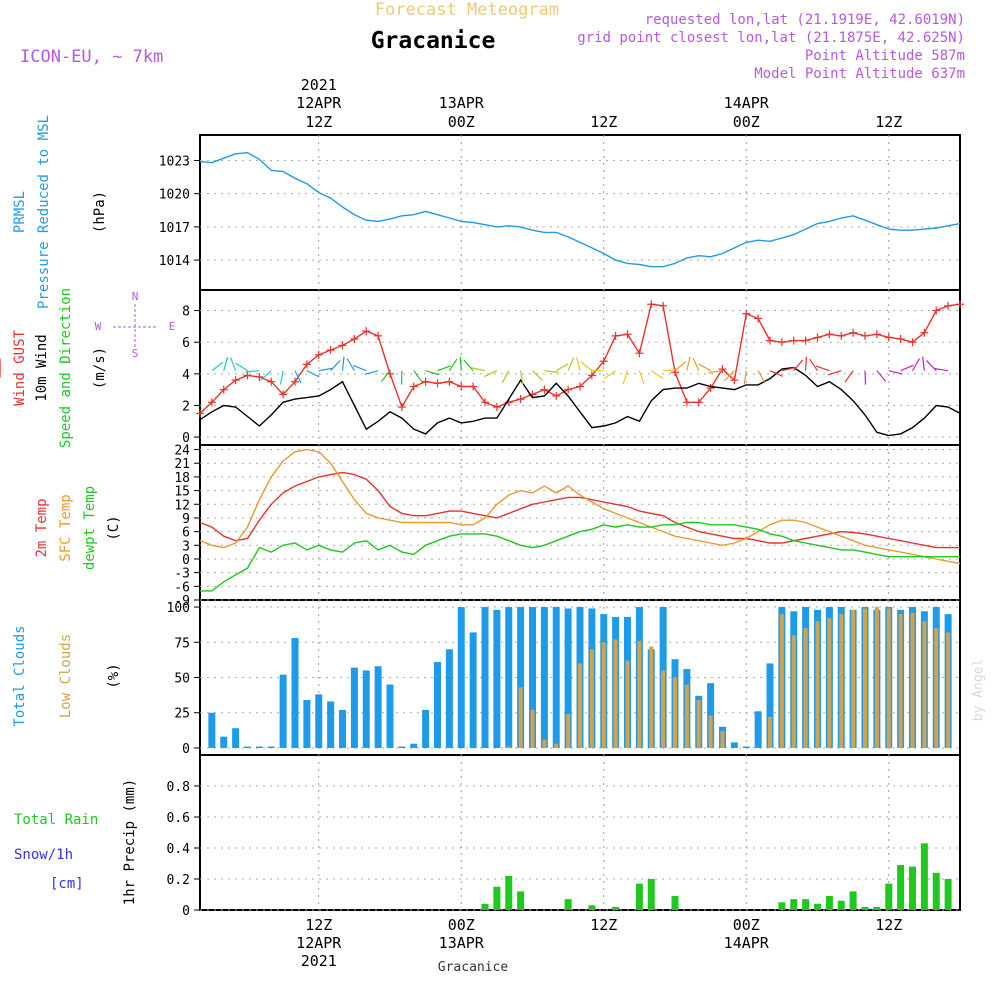 This screenshot has height=1000, width=1000. Describe the element at coordinates (182, 601) in the screenshot. I see `y-tick-label: -9` at that location.